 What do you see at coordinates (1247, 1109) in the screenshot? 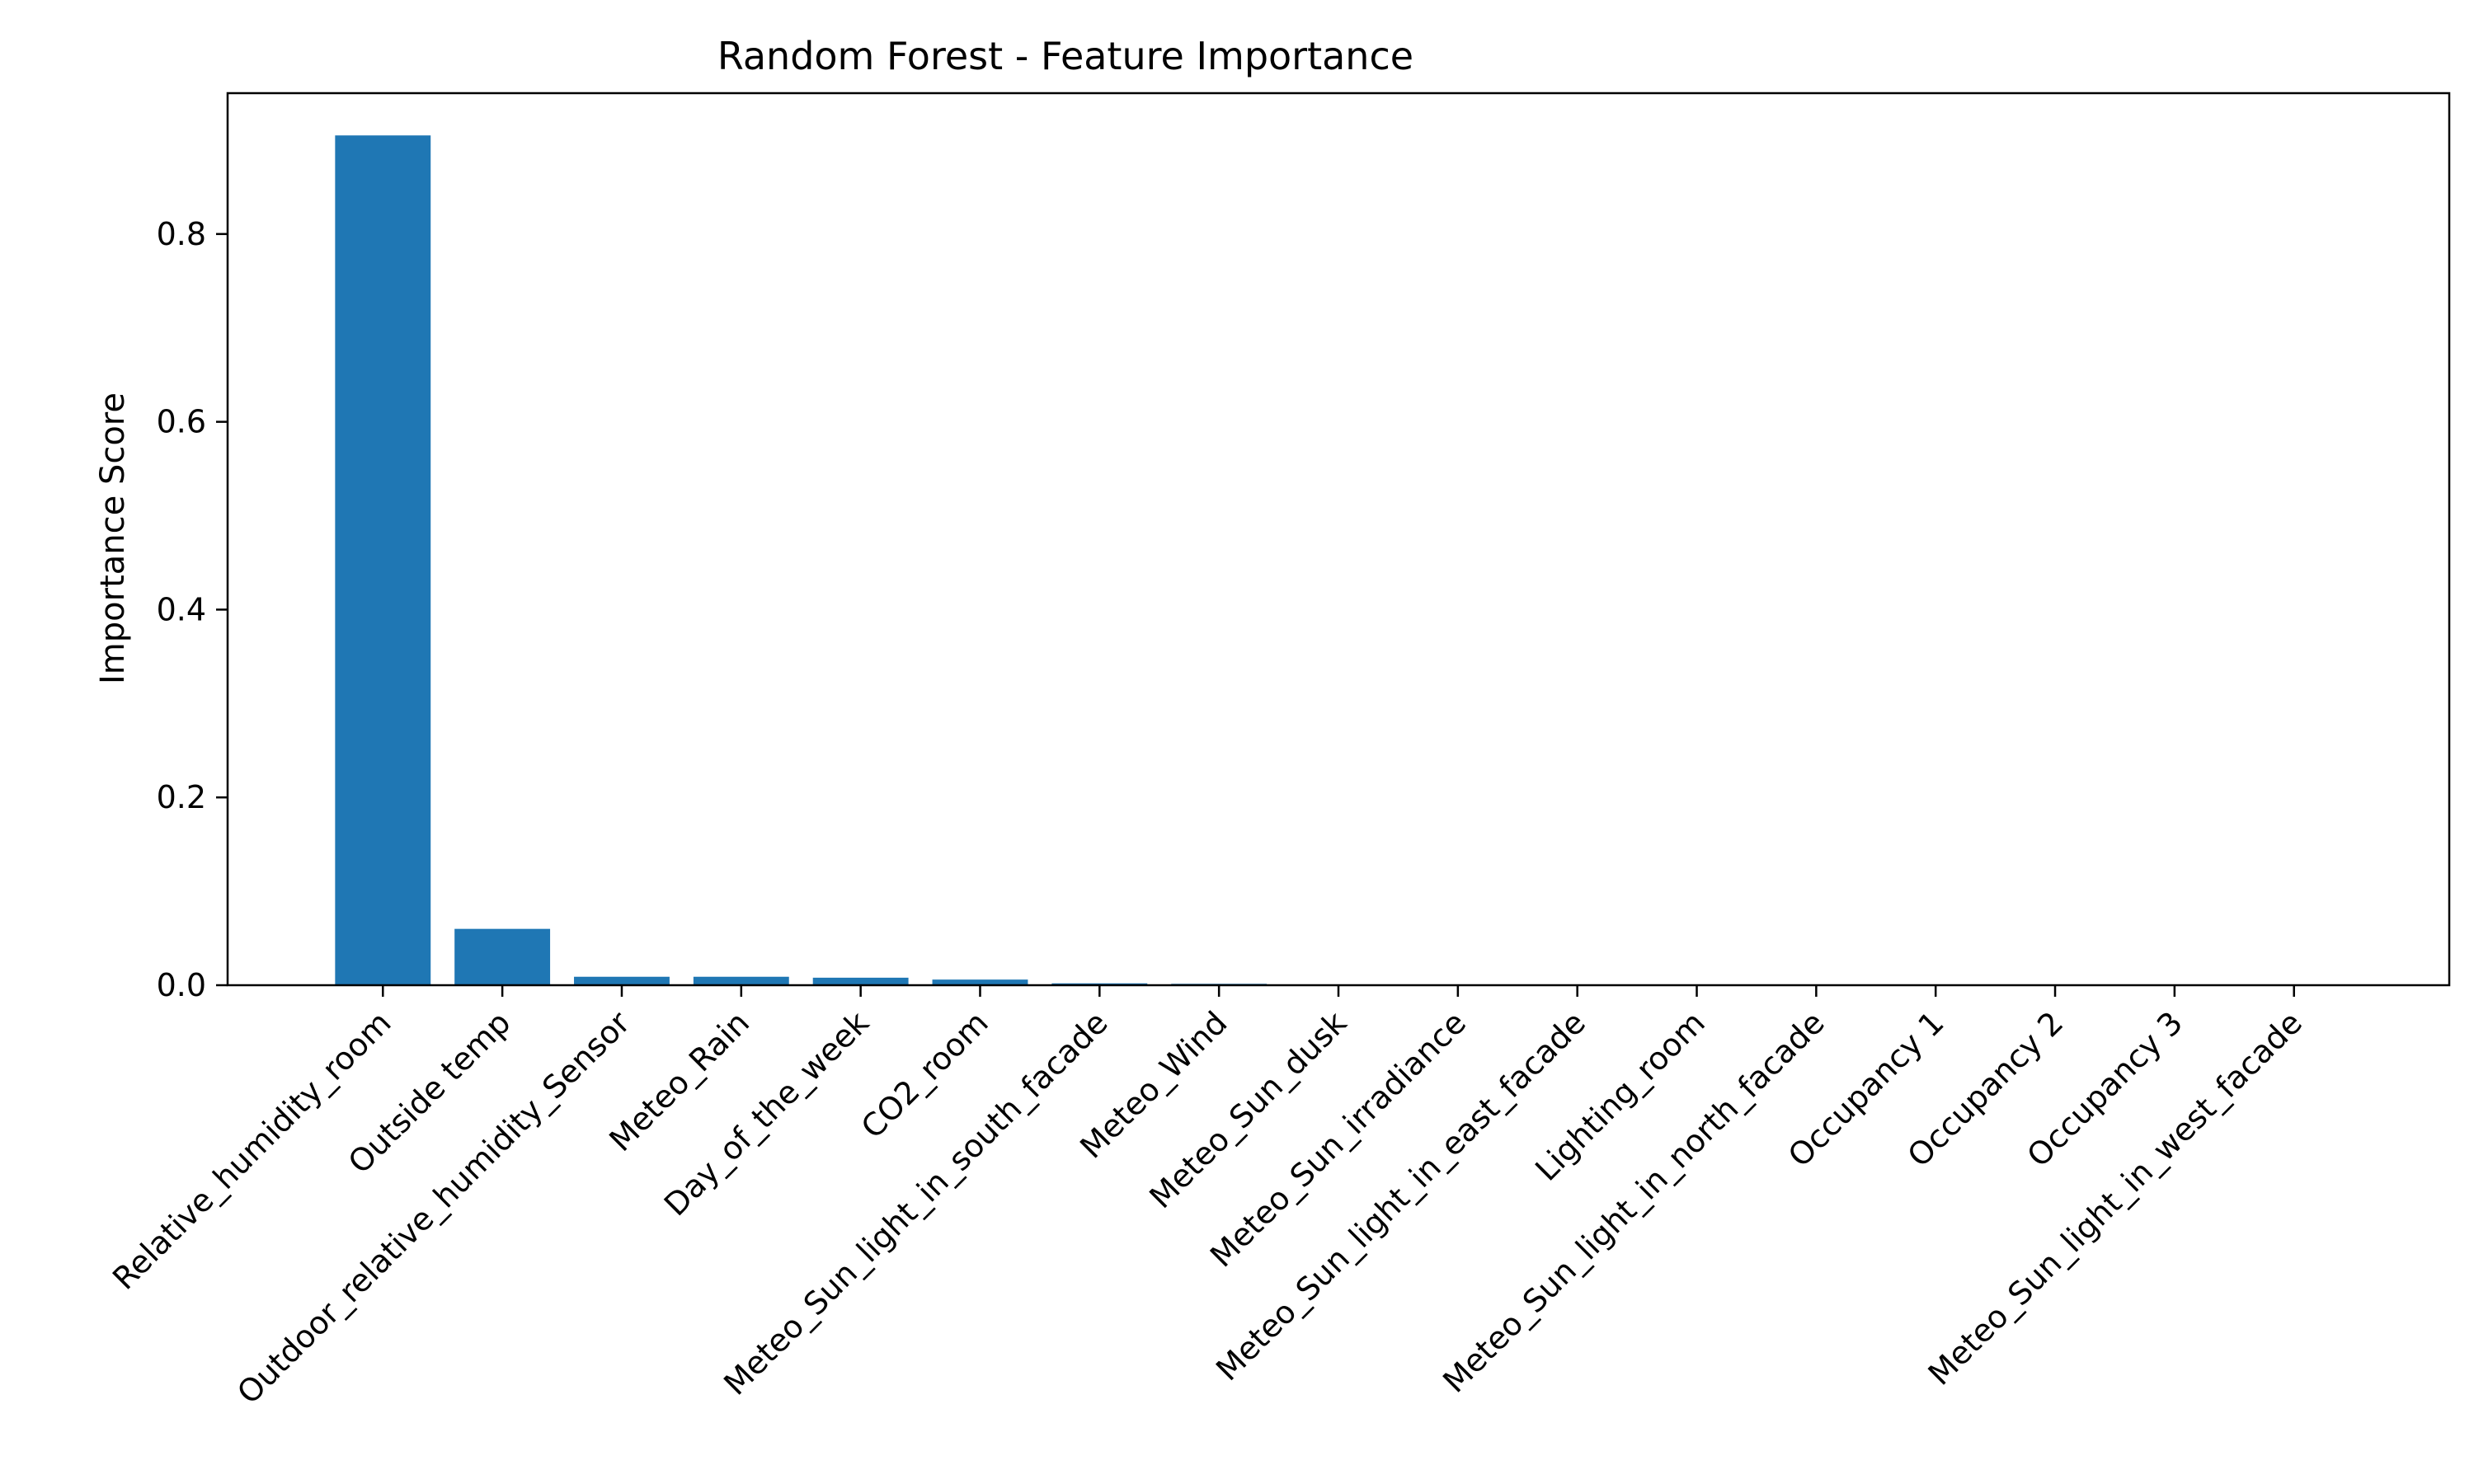
I see `x-tick-label-8: Meteo_Sun_dusk` at bounding box center [1247, 1109].